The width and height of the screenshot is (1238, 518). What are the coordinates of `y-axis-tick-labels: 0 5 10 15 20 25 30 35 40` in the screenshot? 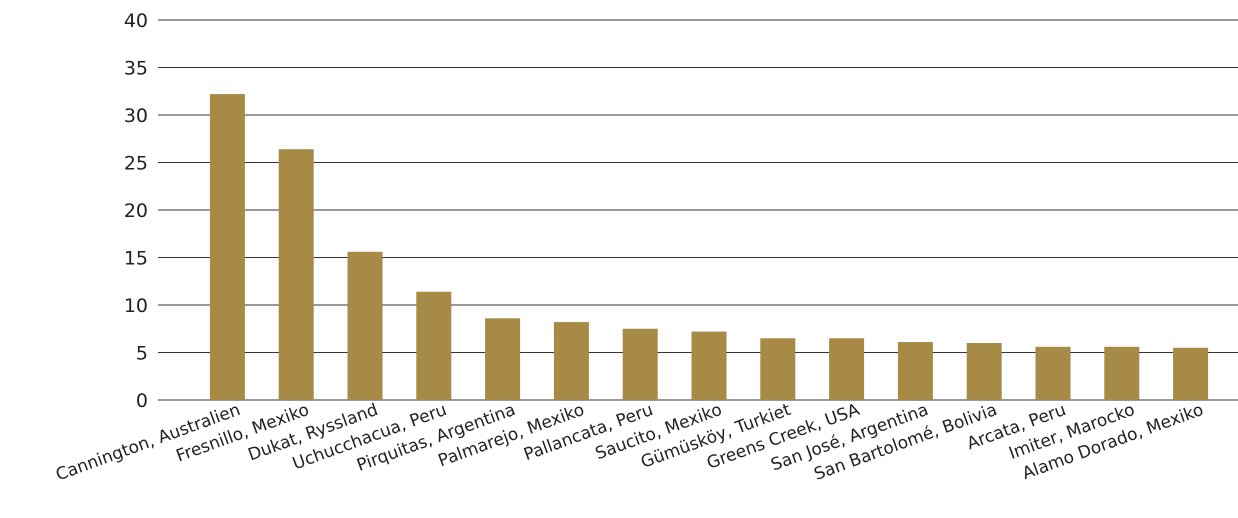 It's located at (136, 211).